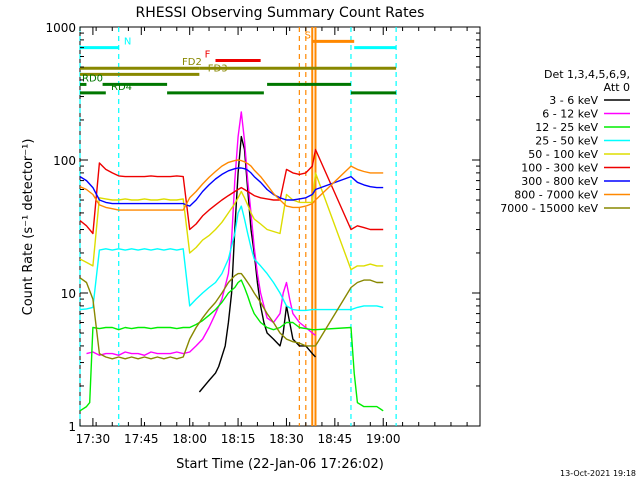 This screenshot has width=640, height=480. What do you see at coordinates (280, 13) in the screenshot?
I see `chart-title: RHESSI Observing Summary Count Rates` at bounding box center [280, 13].